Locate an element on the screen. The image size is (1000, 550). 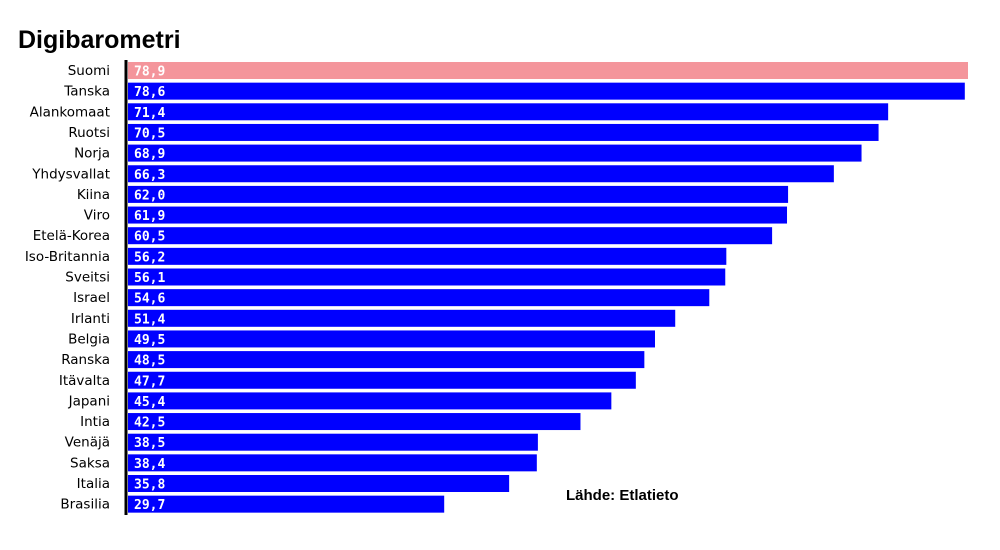
data-label: 78,9 is located at coordinates (149, 72).